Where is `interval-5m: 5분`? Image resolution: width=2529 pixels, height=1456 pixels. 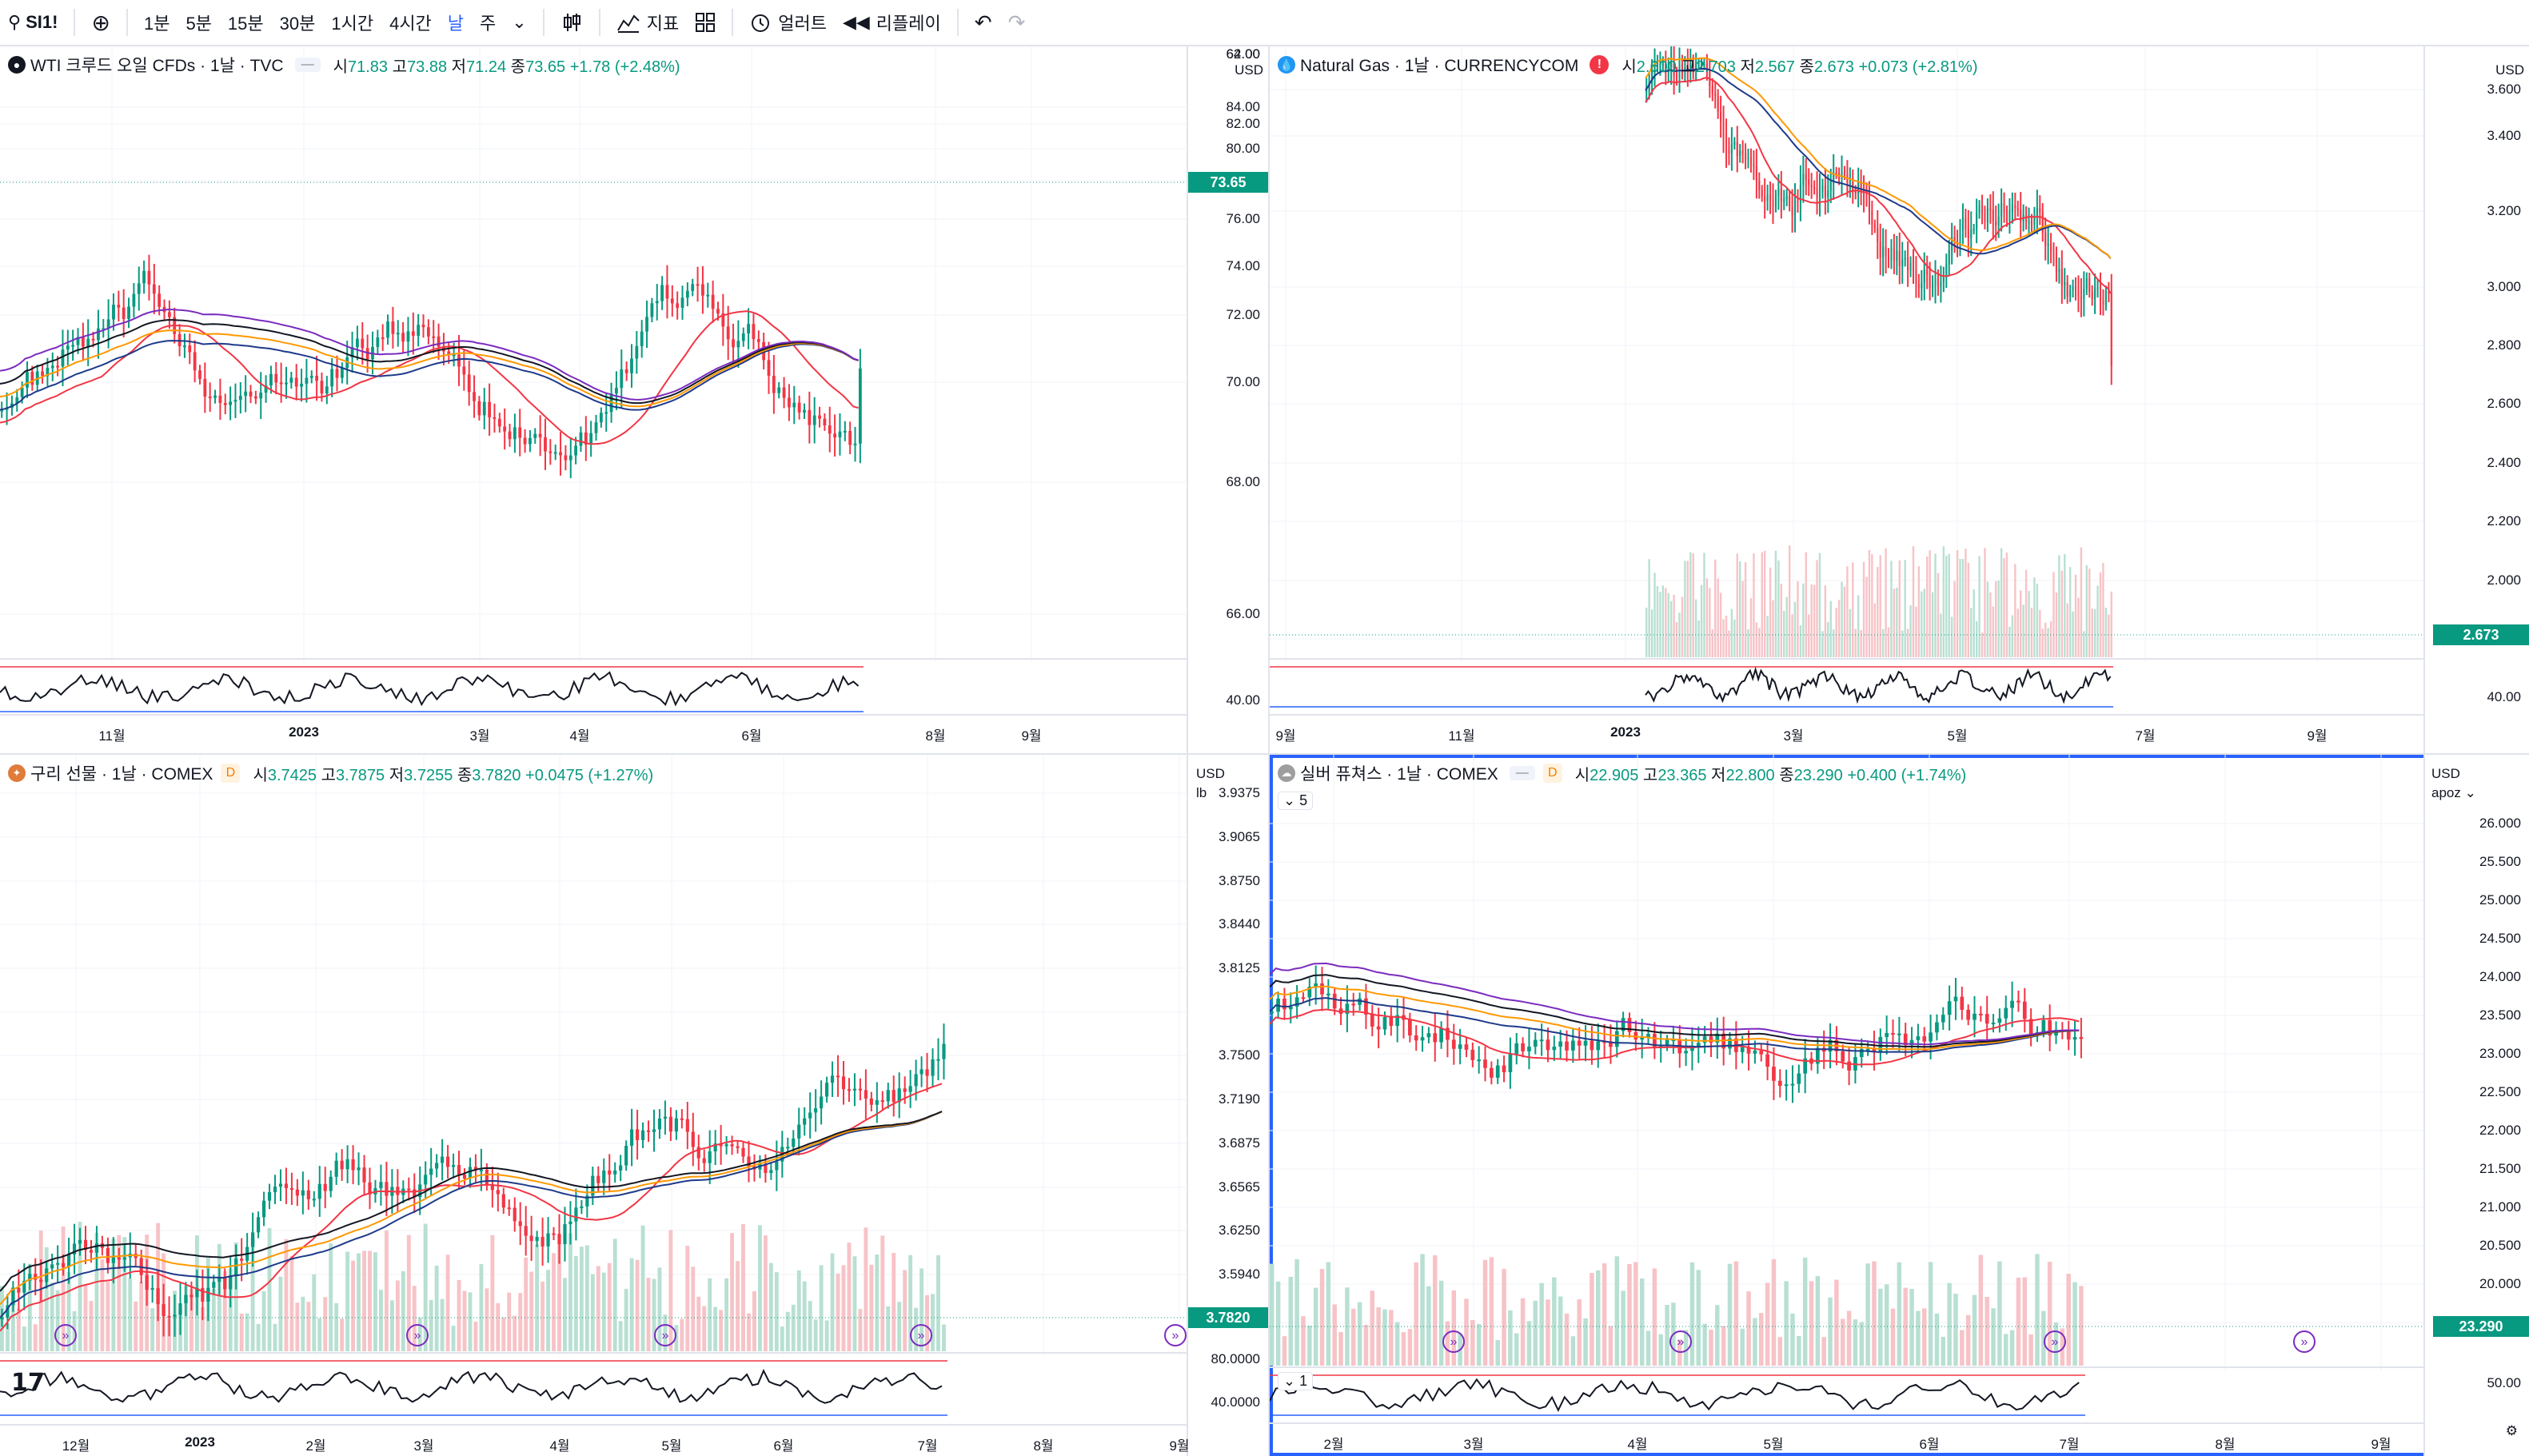 interval-5m: 5분 is located at coordinates (198, 24).